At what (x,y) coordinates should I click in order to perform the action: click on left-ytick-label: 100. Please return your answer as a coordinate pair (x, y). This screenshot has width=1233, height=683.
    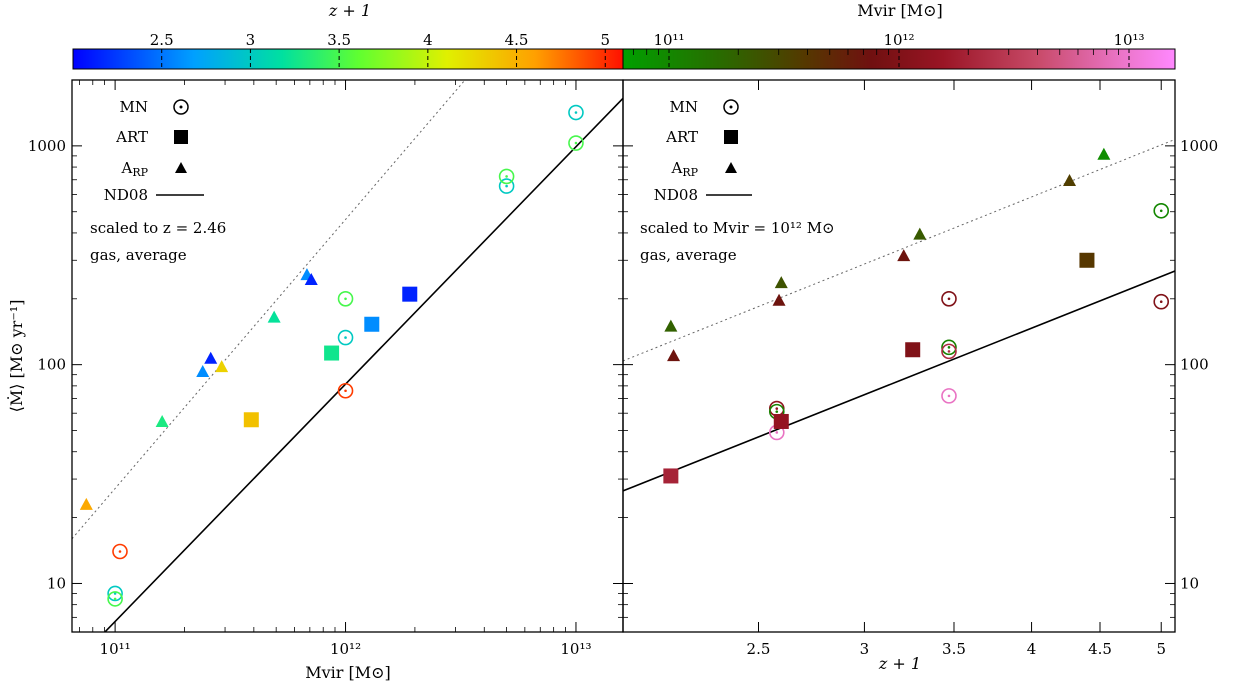
    Looking at the image, I should click on (51, 365).